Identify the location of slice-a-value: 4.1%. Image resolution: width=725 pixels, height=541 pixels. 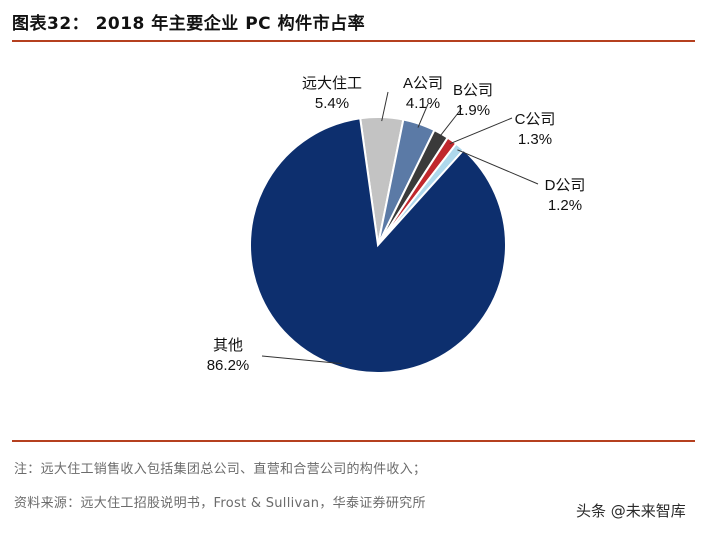
(423, 103).